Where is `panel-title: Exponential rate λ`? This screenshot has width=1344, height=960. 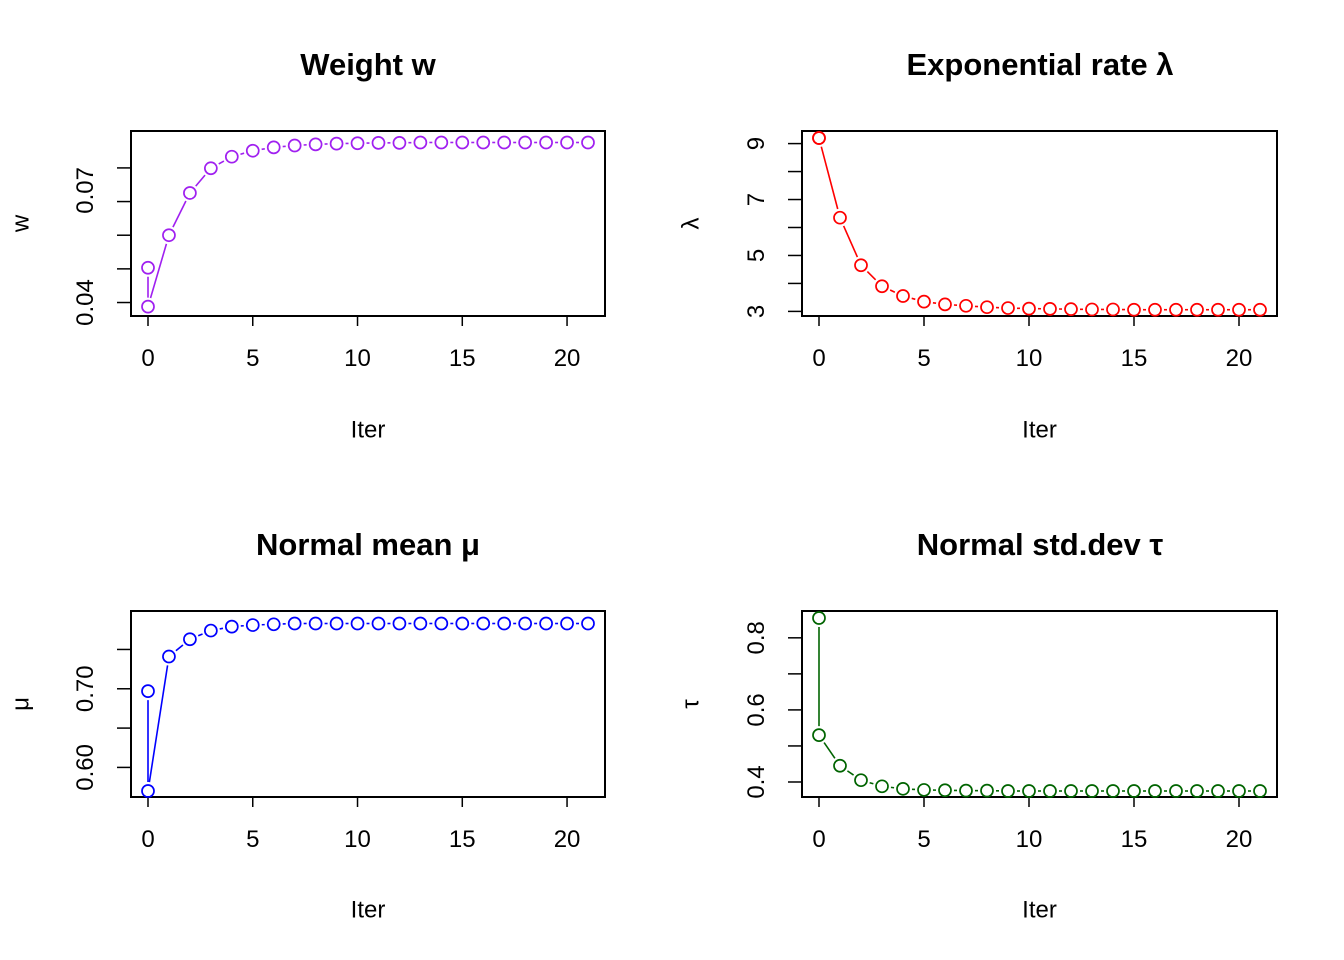 panel-title: Exponential rate λ is located at coordinates (1039, 64).